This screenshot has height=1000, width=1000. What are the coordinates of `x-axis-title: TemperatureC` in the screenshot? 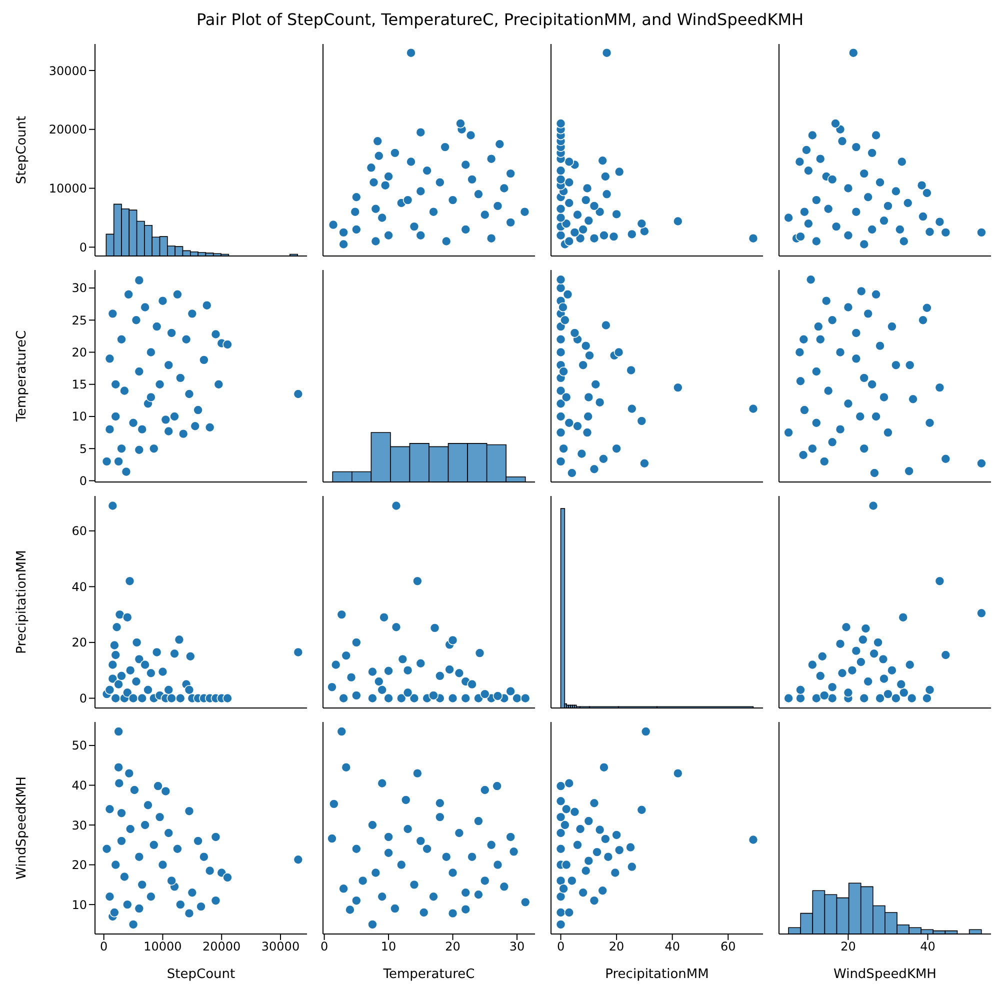 It's located at (428, 974).